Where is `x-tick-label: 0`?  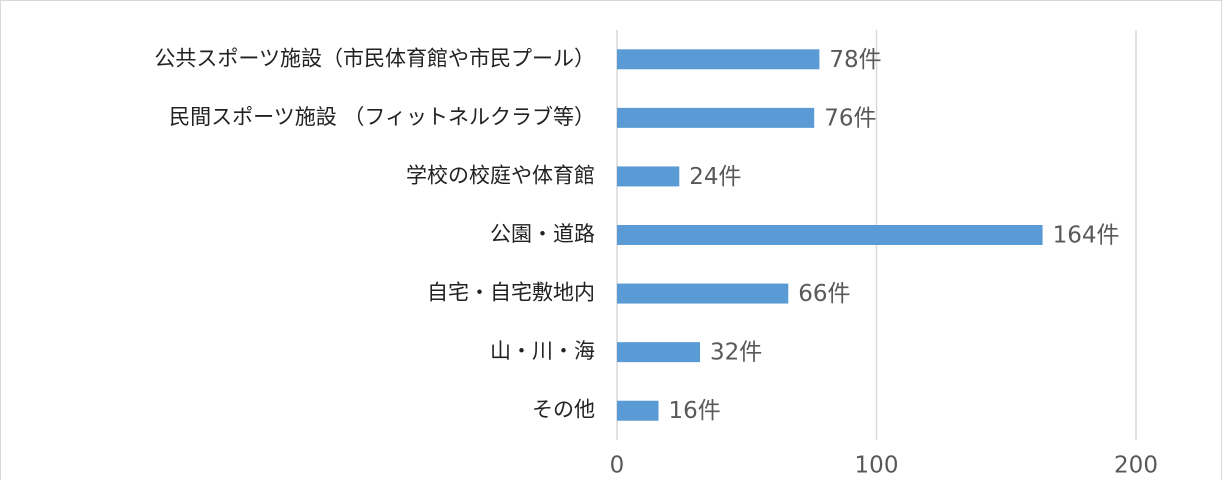 x-tick-label: 0 is located at coordinates (617, 466).